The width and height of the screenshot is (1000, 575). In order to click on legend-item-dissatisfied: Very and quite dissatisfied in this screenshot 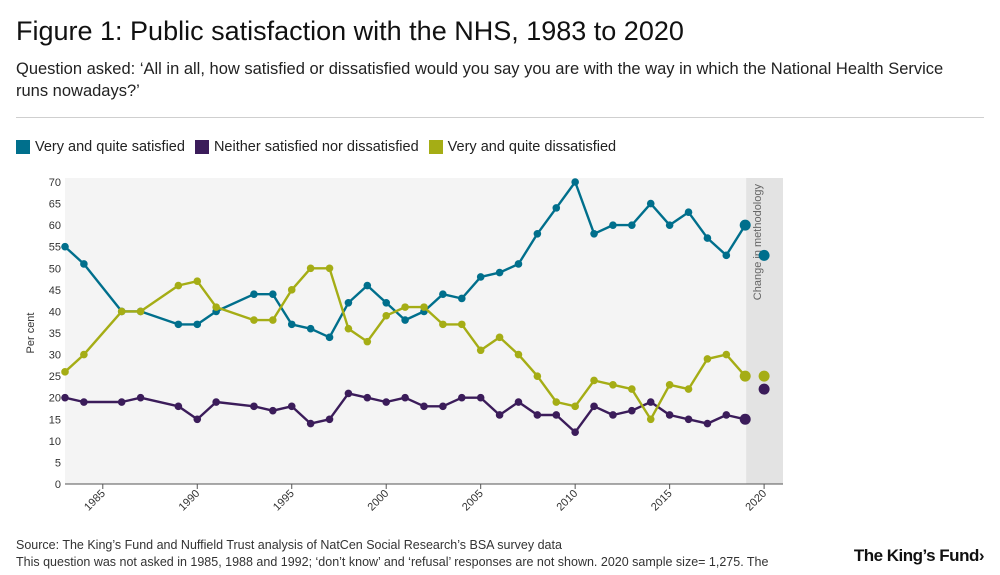, I will do `click(522, 147)`.